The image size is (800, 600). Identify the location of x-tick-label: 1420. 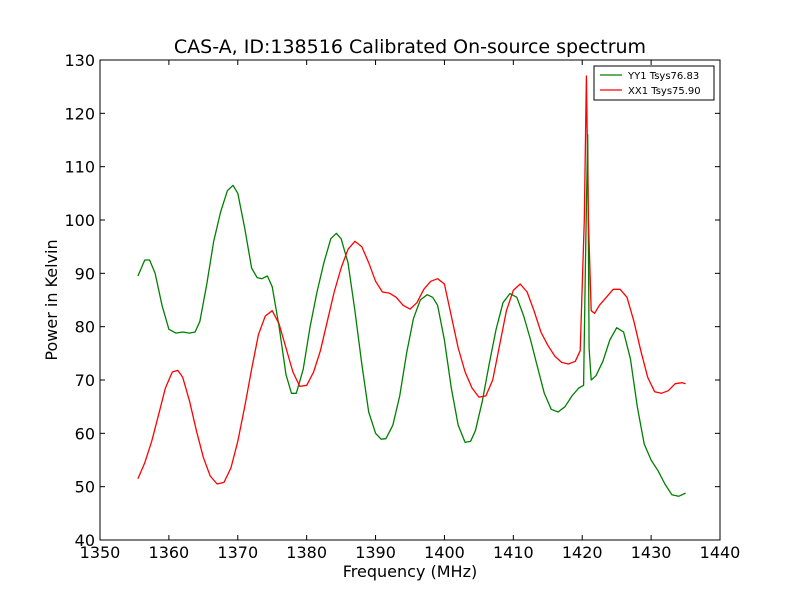
(582, 552).